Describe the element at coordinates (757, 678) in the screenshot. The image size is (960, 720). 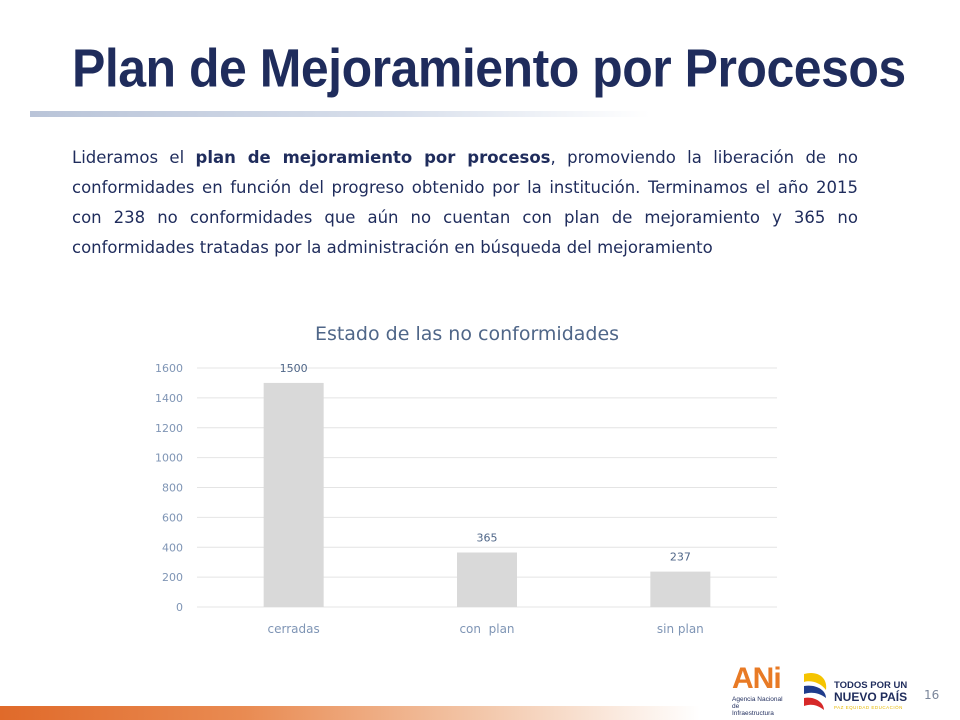
I see `ani-logo-mark: ANi` at that location.